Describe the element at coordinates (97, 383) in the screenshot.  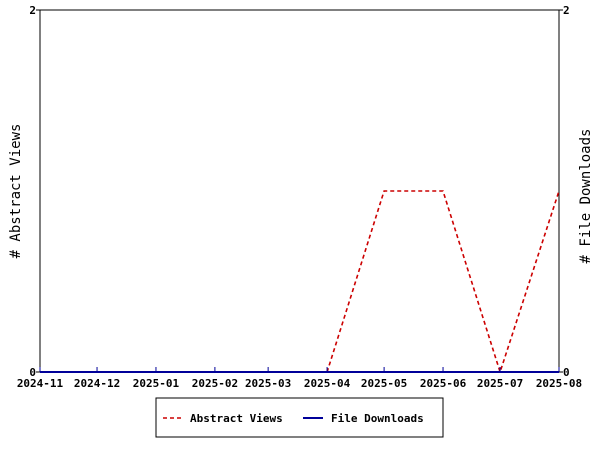
I see `x-tick-label: 2024-12` at that location.